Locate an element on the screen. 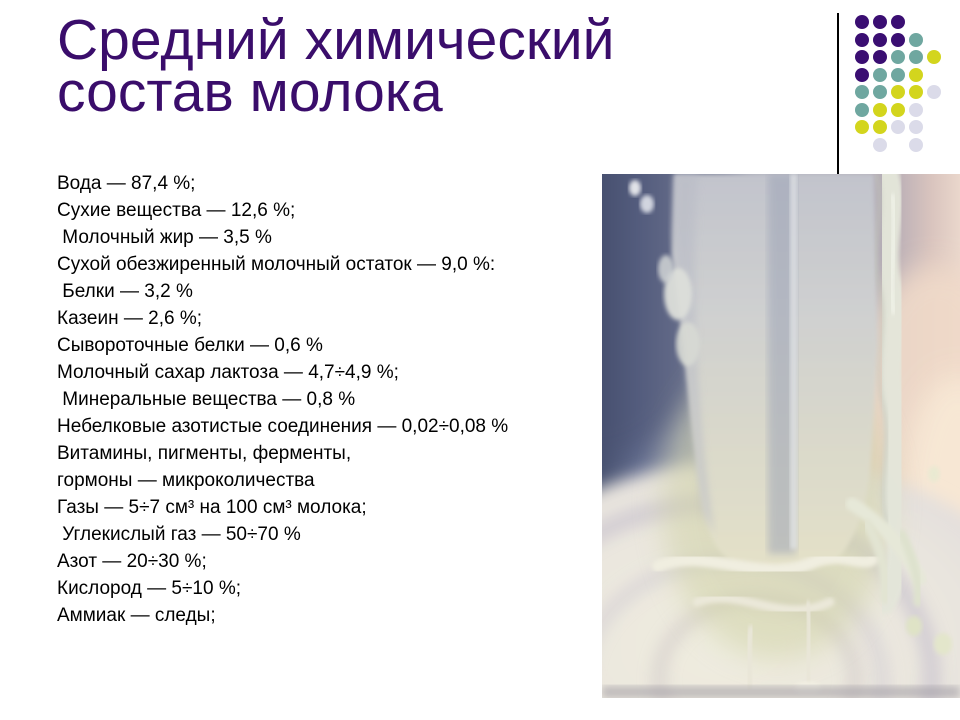 This screenshot has height=720, width=960. composition-line: Газы — 5÷7 см³ на 100 см³ молока; is located at coordinates (212, 507).